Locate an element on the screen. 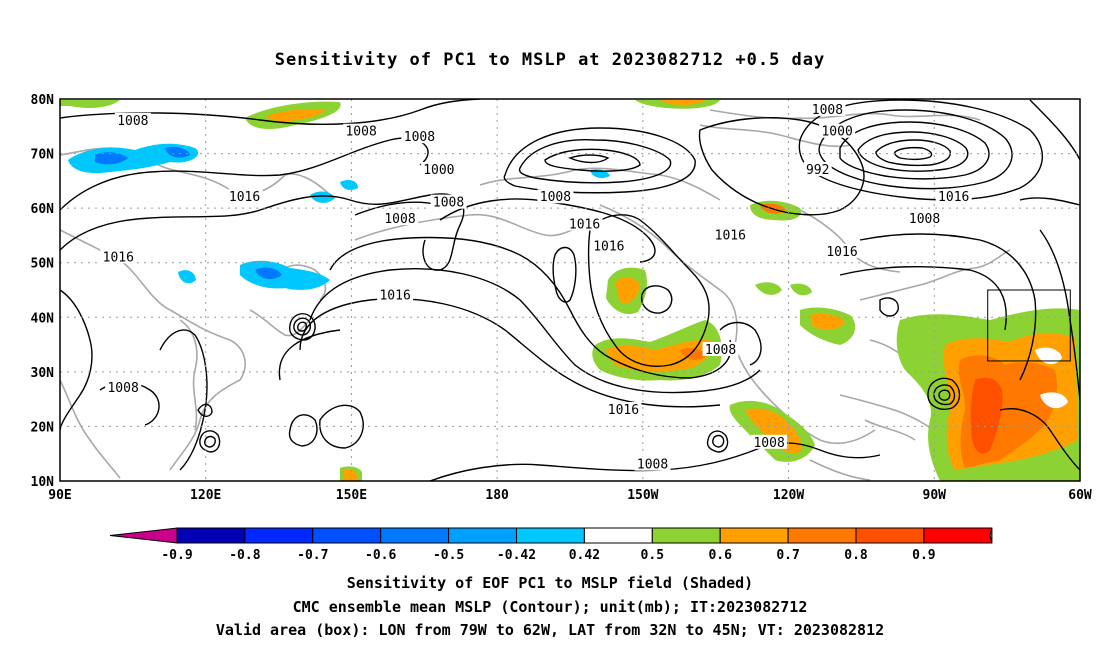  valid-area-box is located at coordinates (1029, 325).